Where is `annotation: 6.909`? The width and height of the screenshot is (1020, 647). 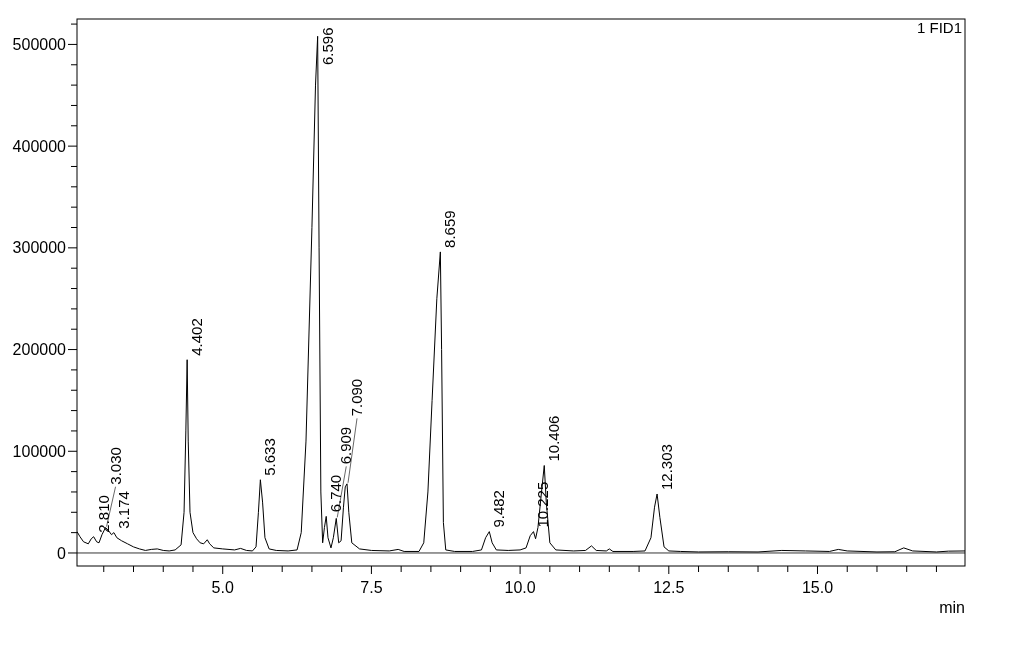 annotation: 6.909 is located at coordinates (346, 445).